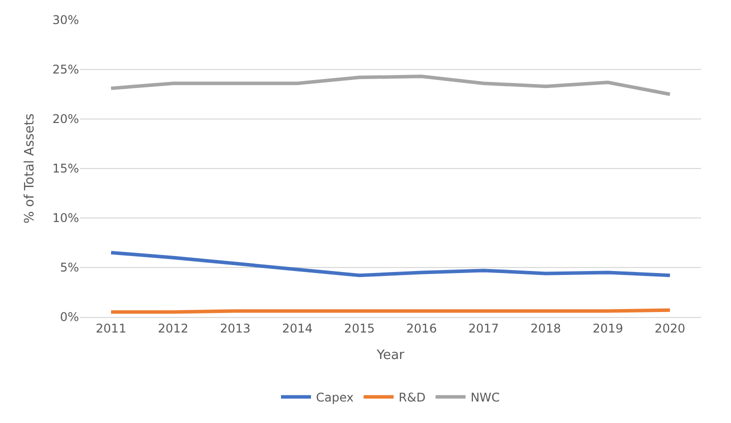 Image resolution: width=731 pixels, height=423 pixels. I want to click on x-tick-label: 2020, so click(670, 328).